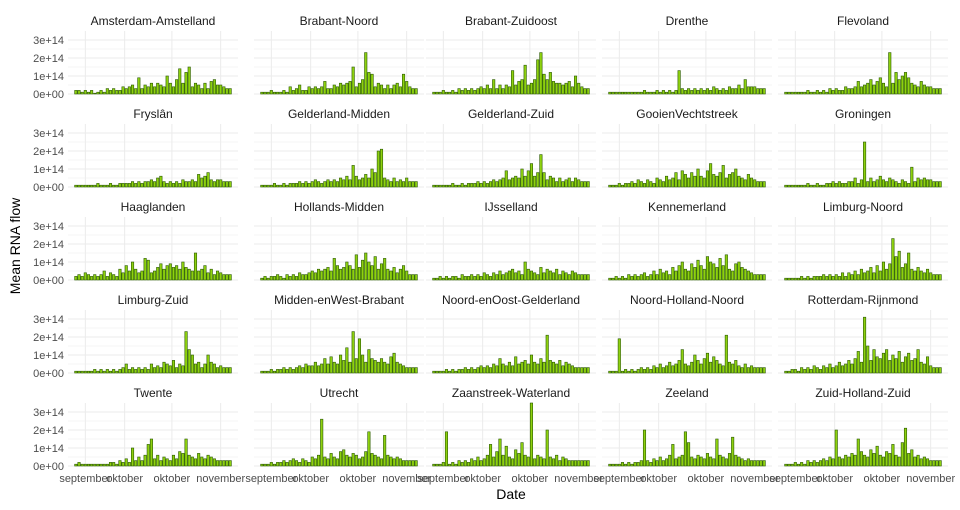  What do you see at coordinates (687, 21) in the screenshot?
I see `panel-title: Drenthe` at bounding box center [687, 21].